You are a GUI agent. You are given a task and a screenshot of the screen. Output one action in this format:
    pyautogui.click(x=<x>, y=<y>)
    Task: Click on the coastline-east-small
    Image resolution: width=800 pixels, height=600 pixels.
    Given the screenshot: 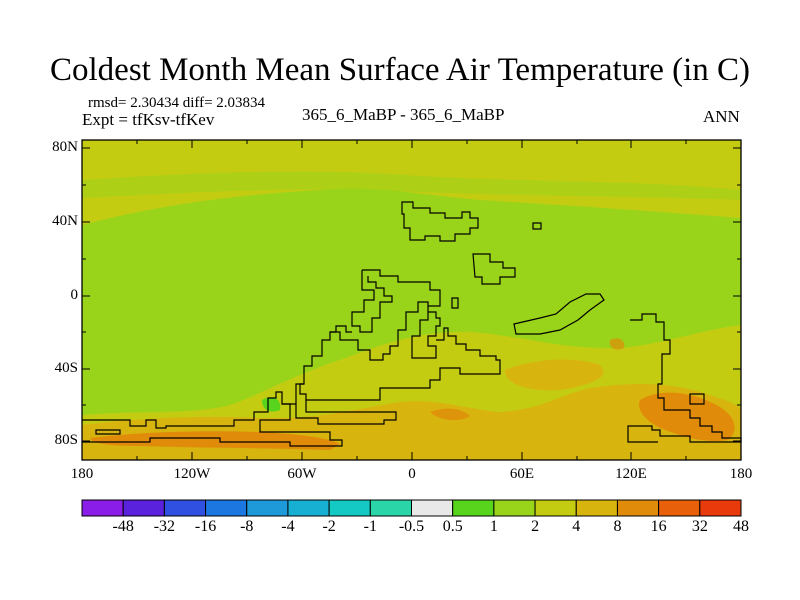 What is the action you would take?
    pyautogui.click(x=697, y=399)
    